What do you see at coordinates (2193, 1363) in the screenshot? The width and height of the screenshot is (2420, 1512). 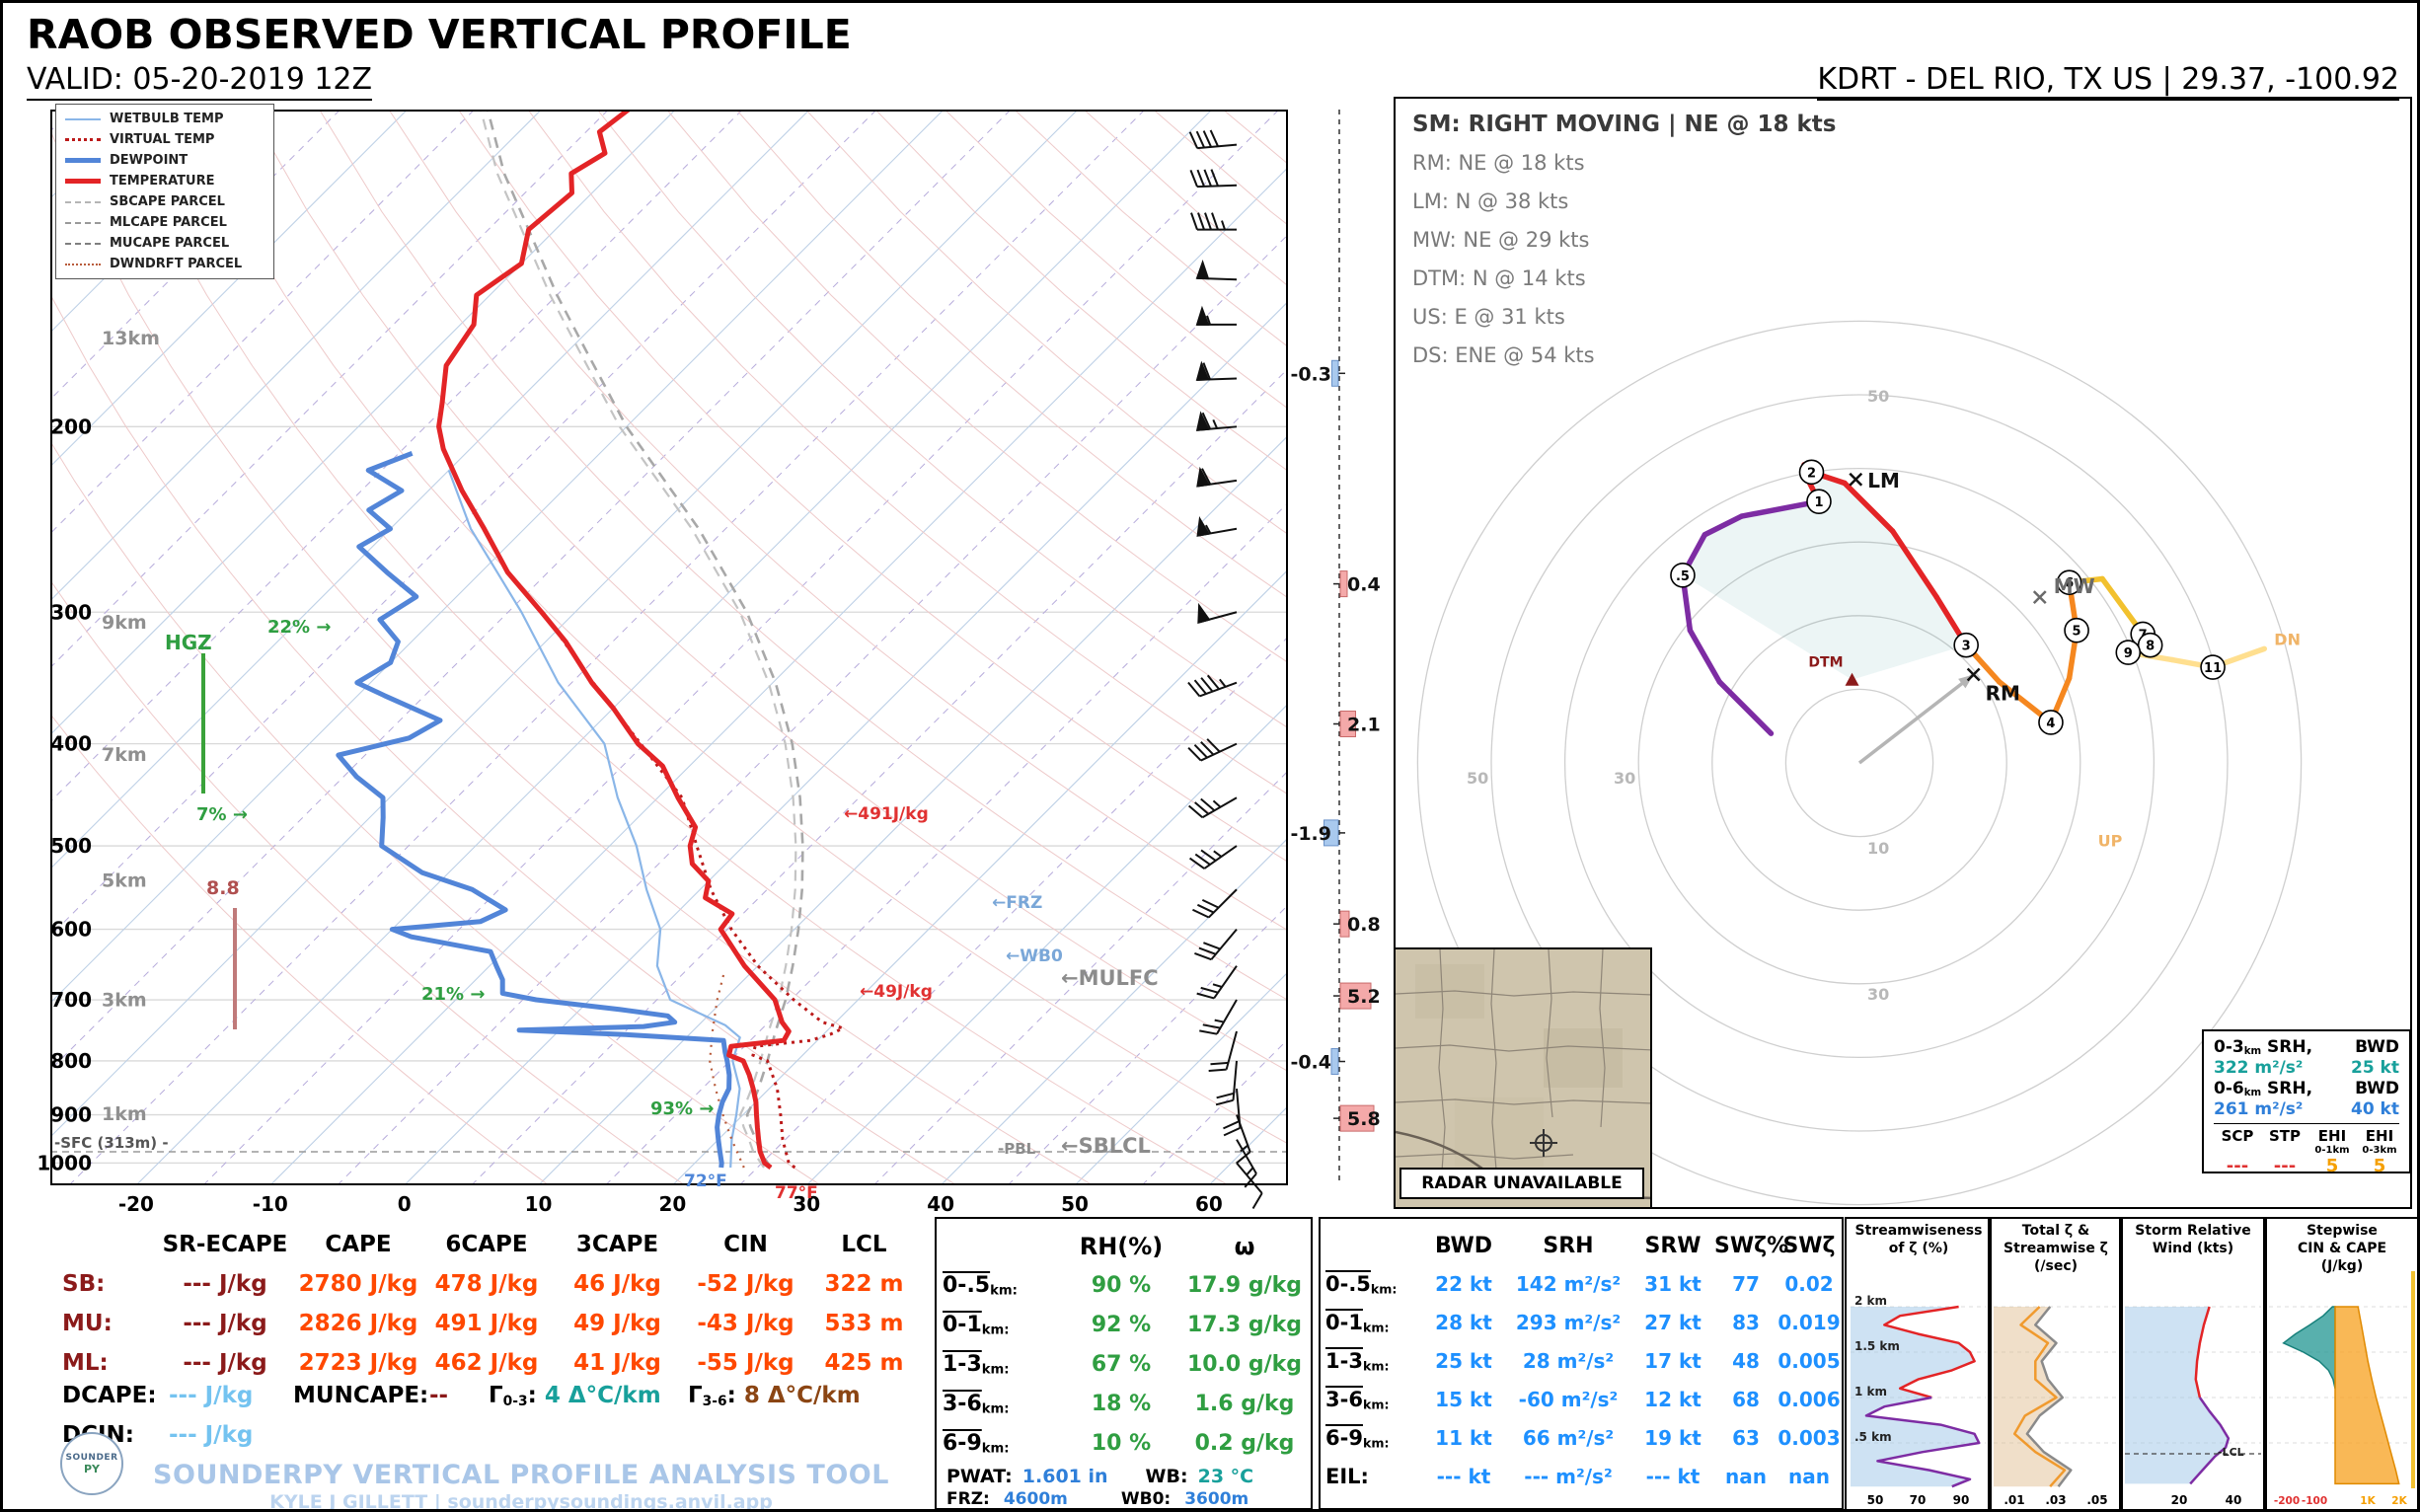 I see `srw-panel` at bounding box center [2193, 1363].